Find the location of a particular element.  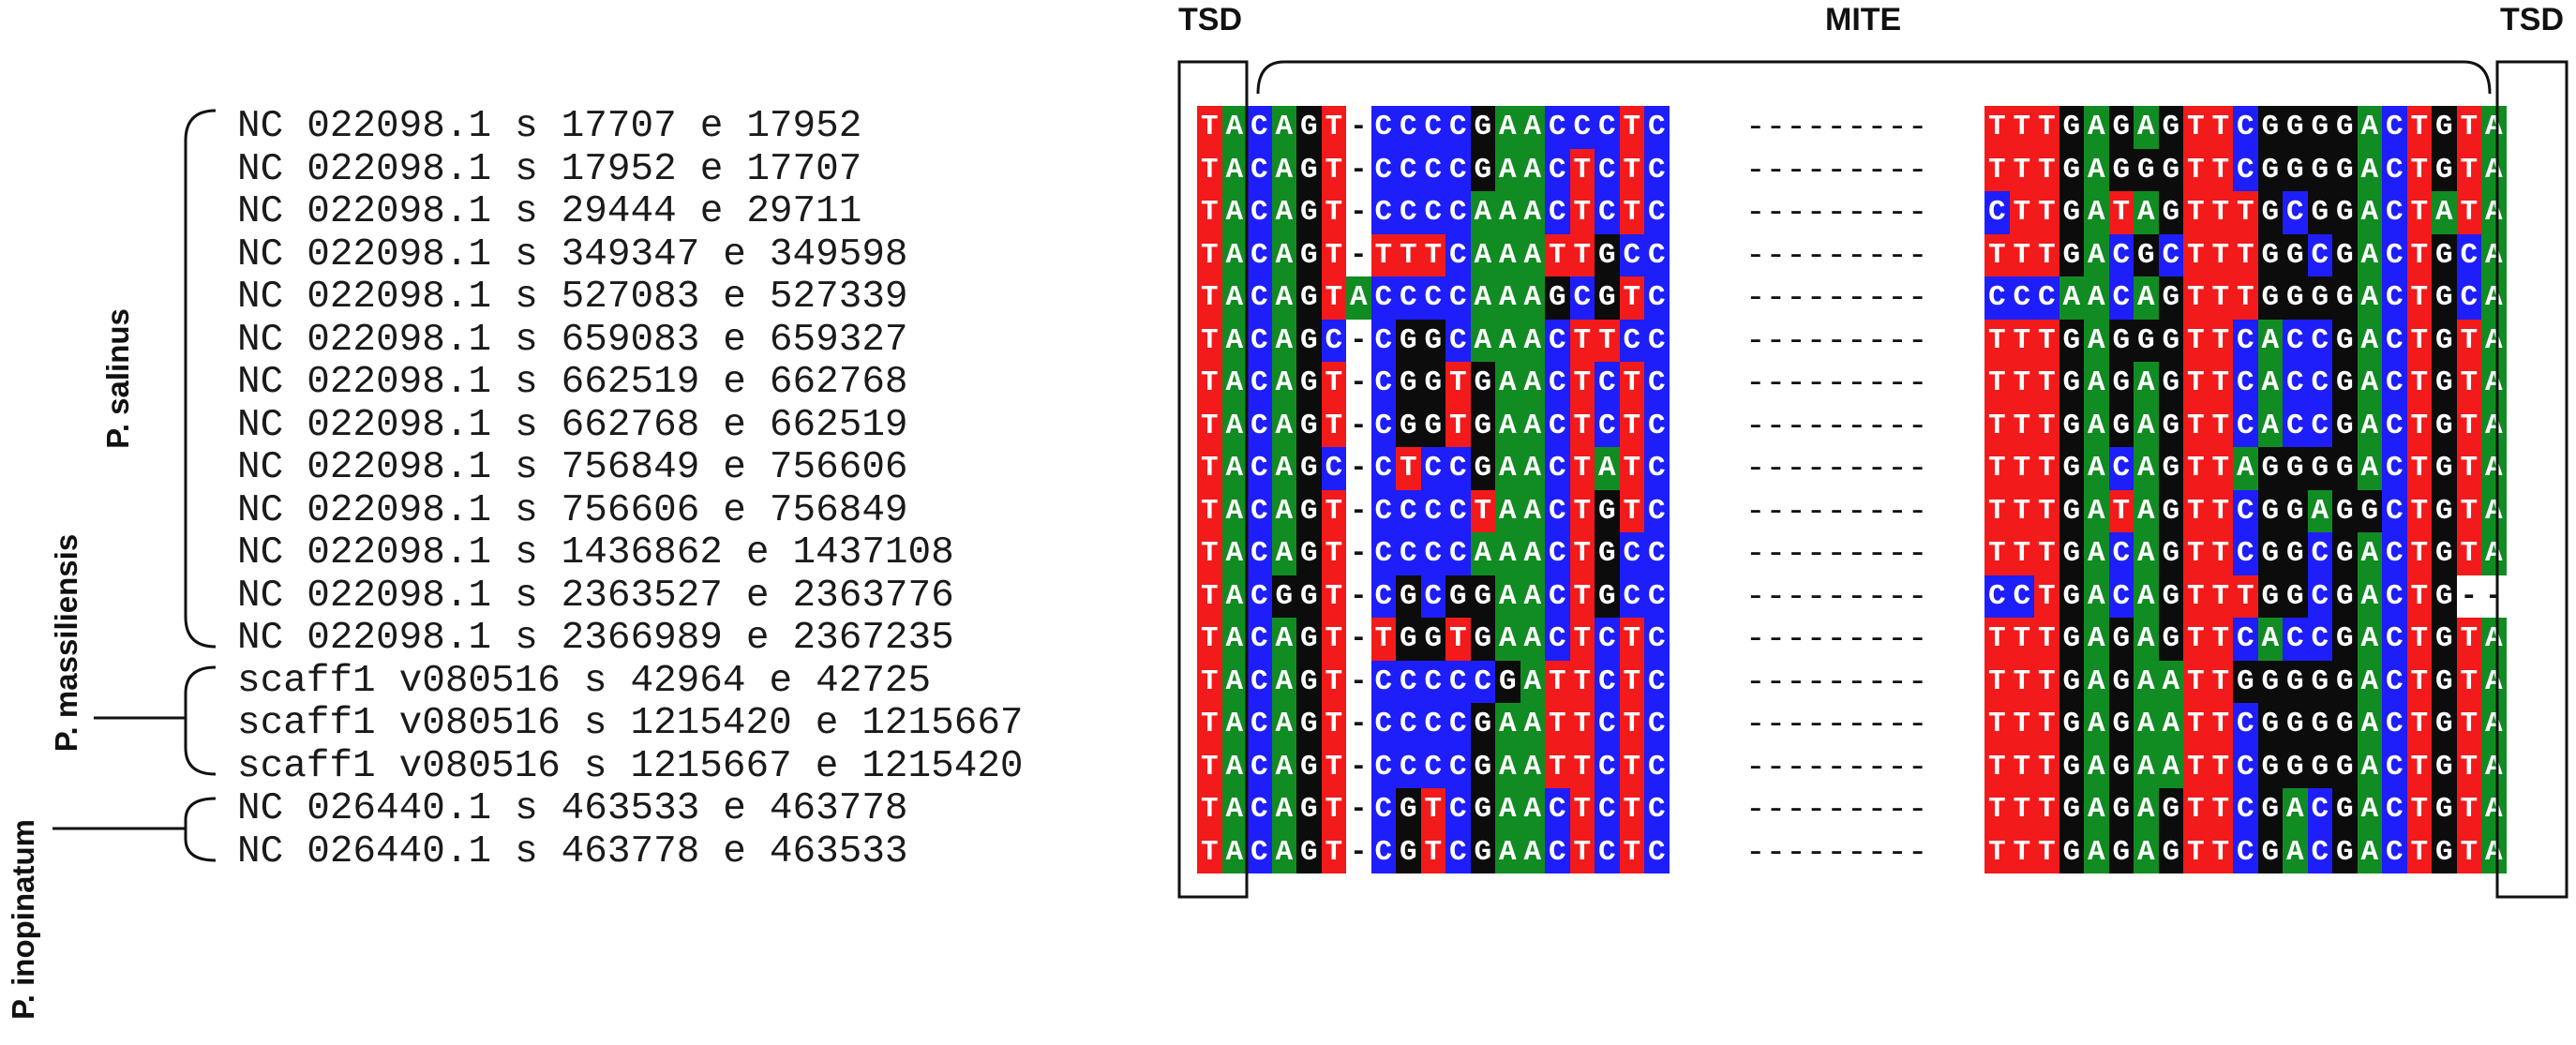

sequence-id: NC 022098.1 s 662519 e 662768 is located at coordinates (584, 383).